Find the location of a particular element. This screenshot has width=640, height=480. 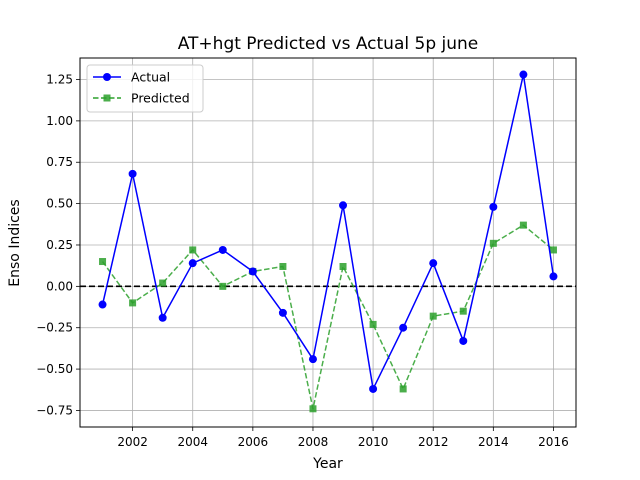

legend-marker-actual is located at coordinates (107, 77).